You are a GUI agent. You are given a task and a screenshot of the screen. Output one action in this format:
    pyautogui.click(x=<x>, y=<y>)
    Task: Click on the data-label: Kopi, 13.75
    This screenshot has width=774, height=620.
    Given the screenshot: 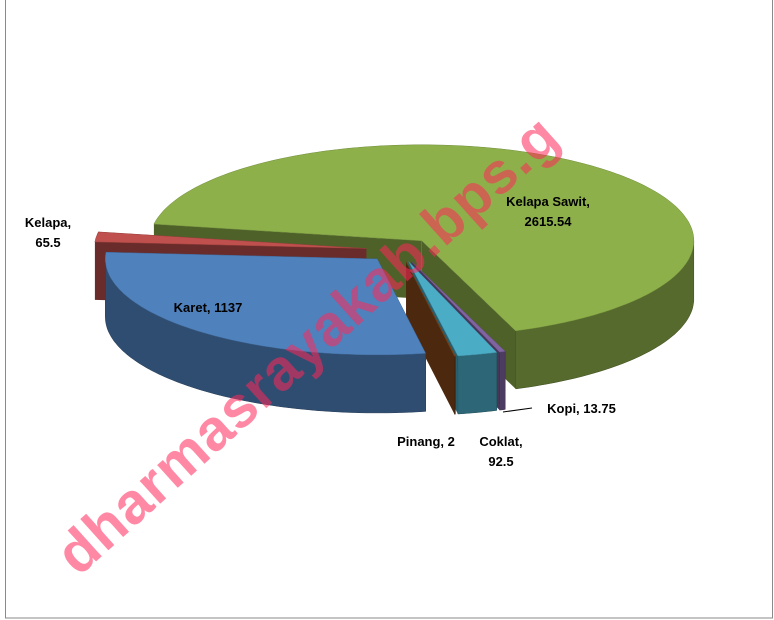 What is the action you would take?
    pyautogui.click(x=581, y=408)
    